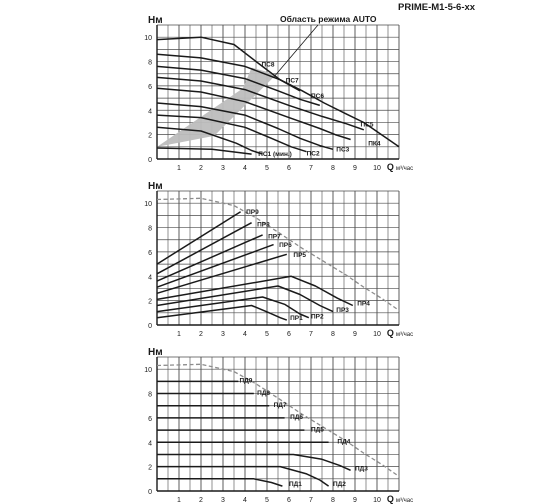  What do you see at coordinates (228, 72) in the screenshot?
I see `series-line-ПС7` at bounding box center [228, 72].